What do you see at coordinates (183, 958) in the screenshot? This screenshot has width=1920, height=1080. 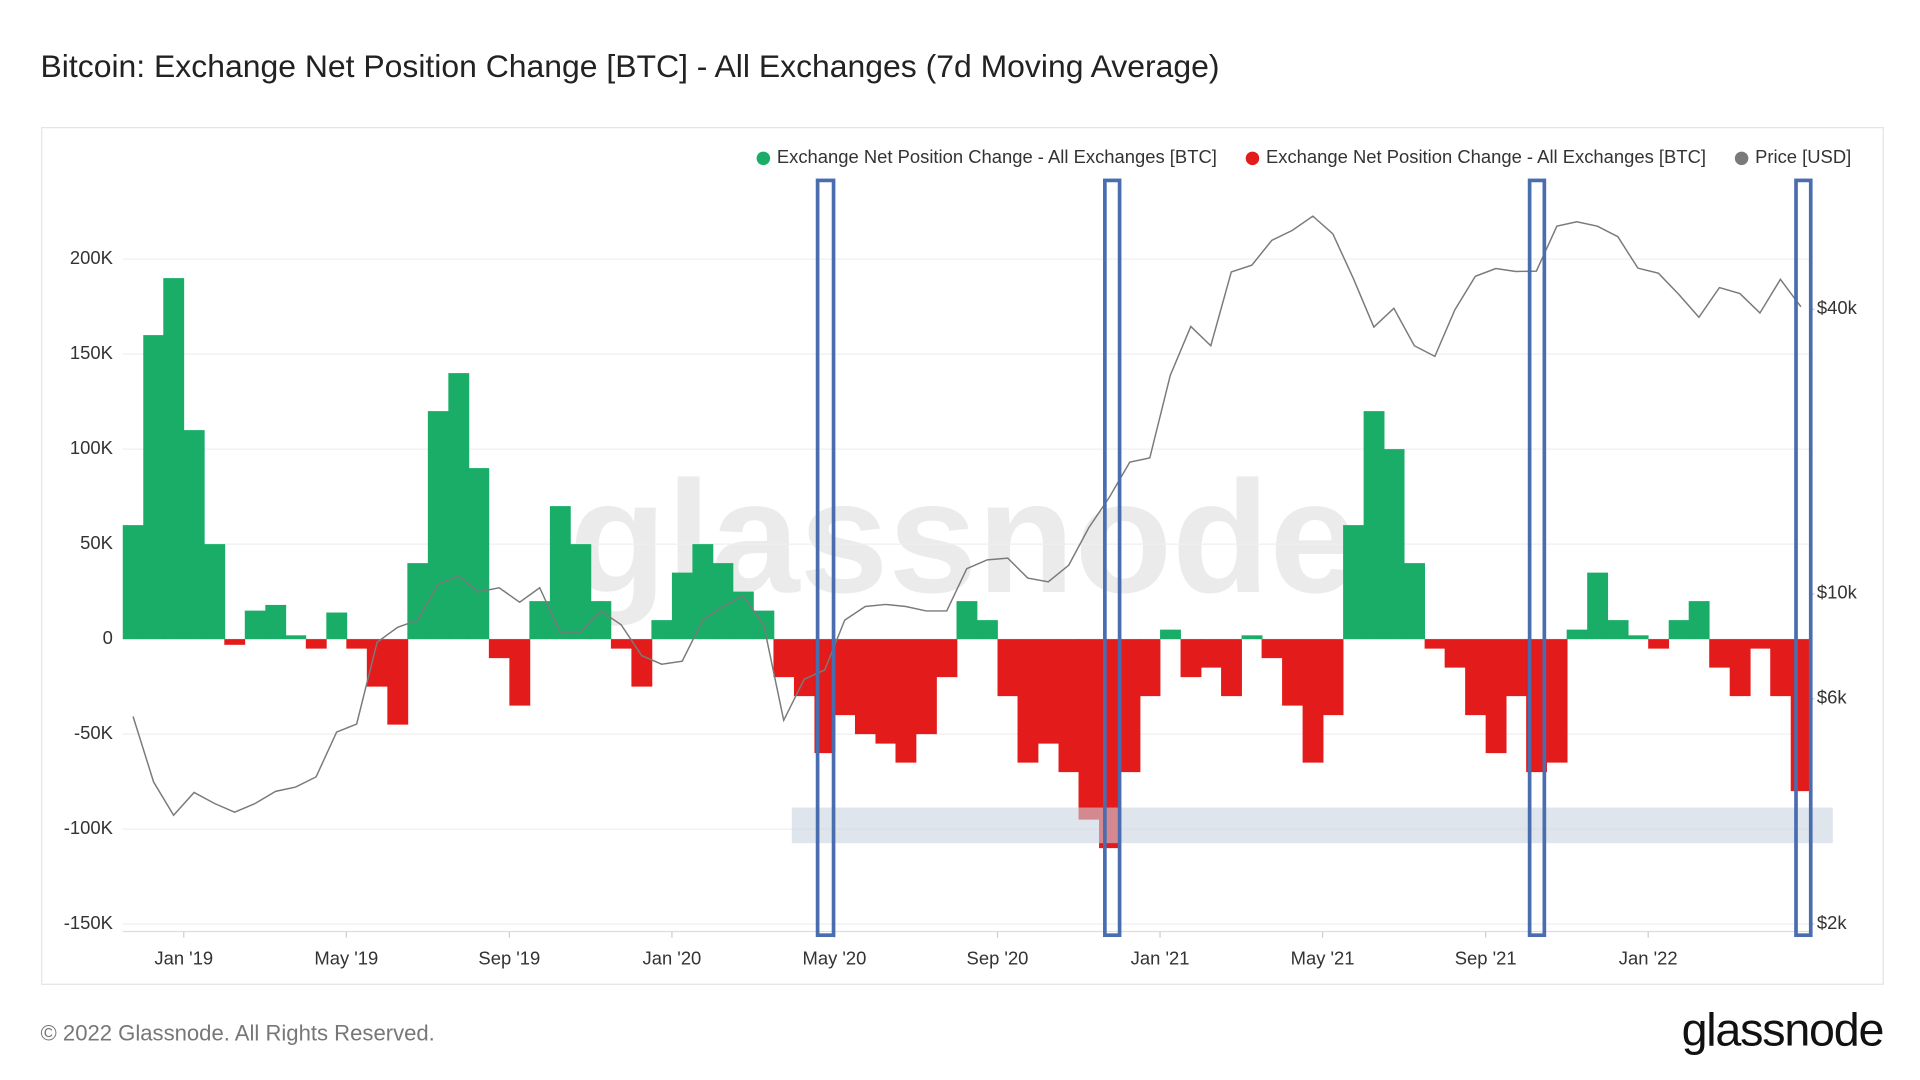 I see `x-tick-label: Jan '19` at bounding box center [183, 958].